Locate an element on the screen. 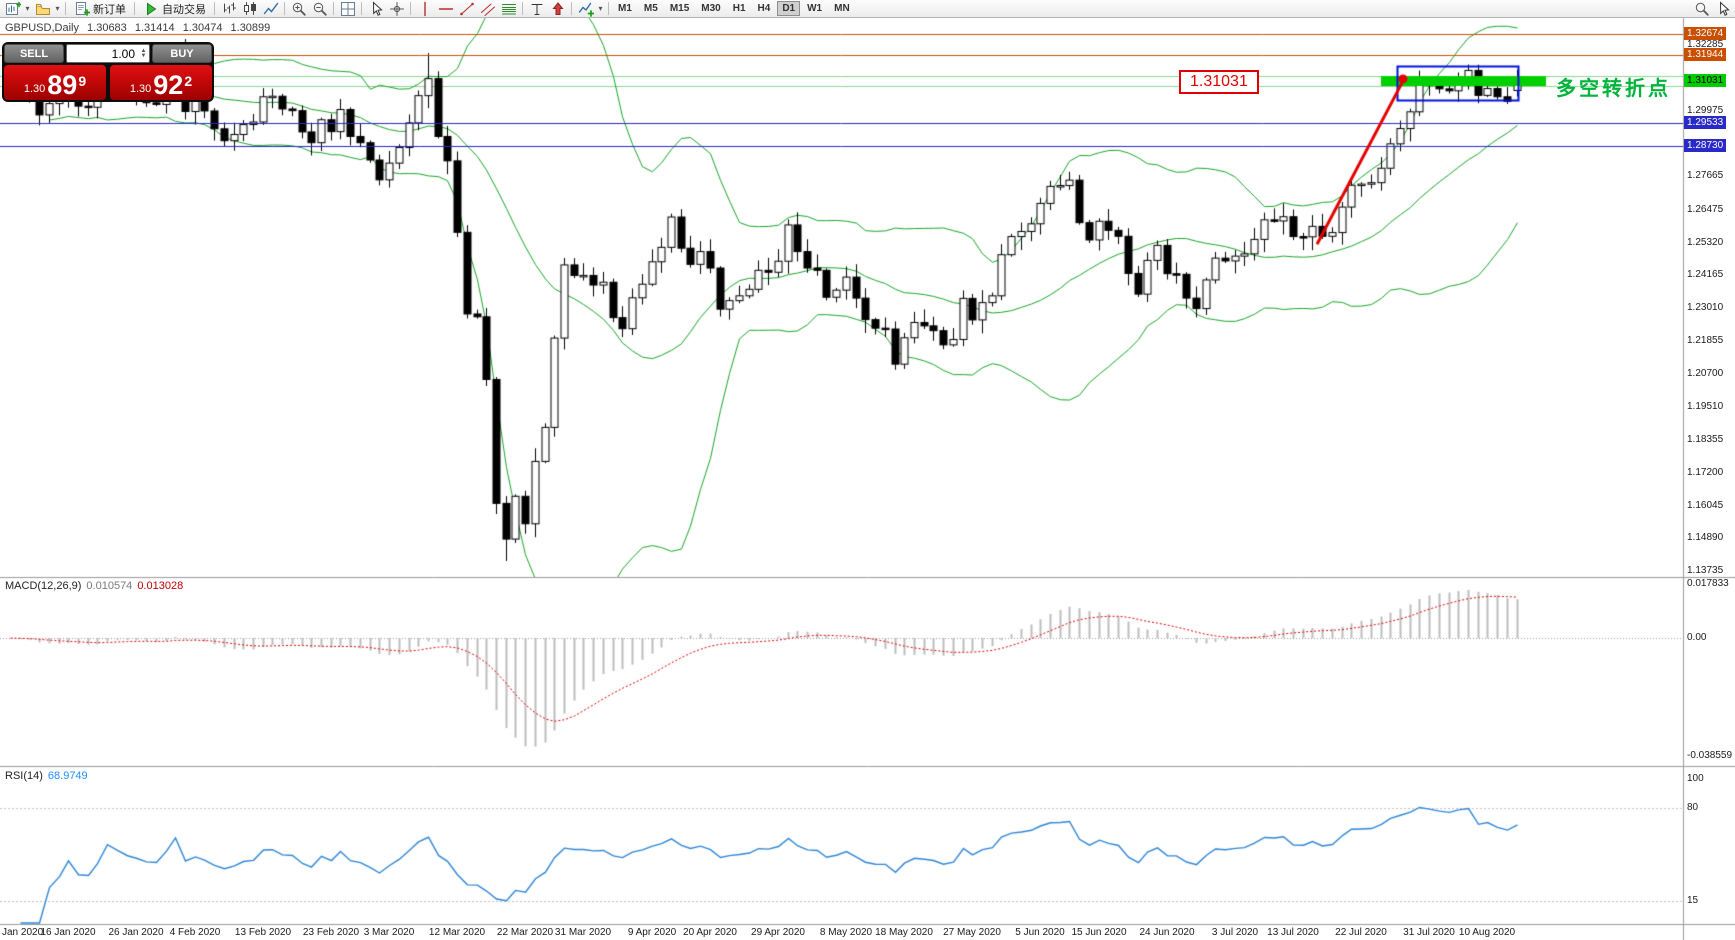 The width and height of the screenshot is (1735, 940). tile-windows-icon is located at coordinates (347, 8).